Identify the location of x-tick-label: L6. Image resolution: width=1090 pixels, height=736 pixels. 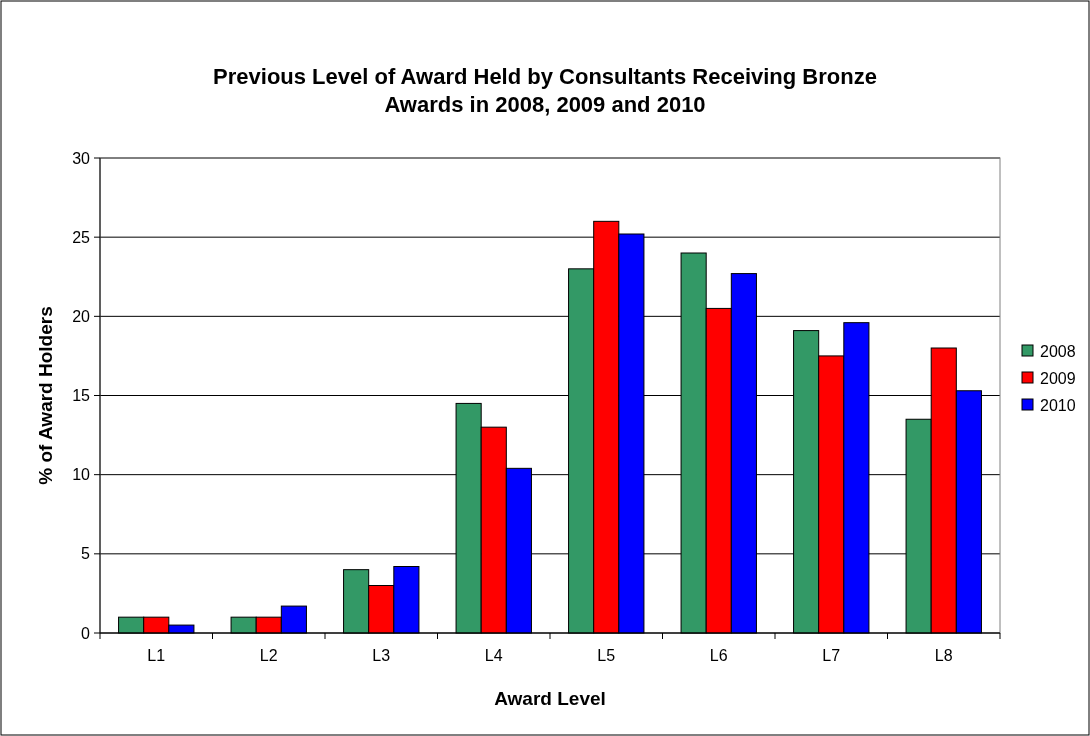
(718, 655).